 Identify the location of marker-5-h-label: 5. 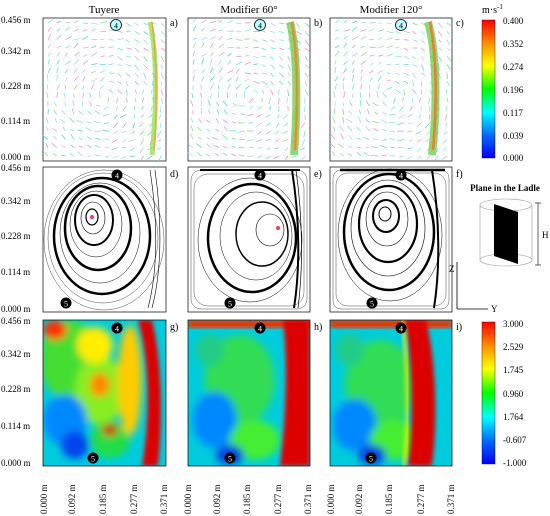
(230, 459).